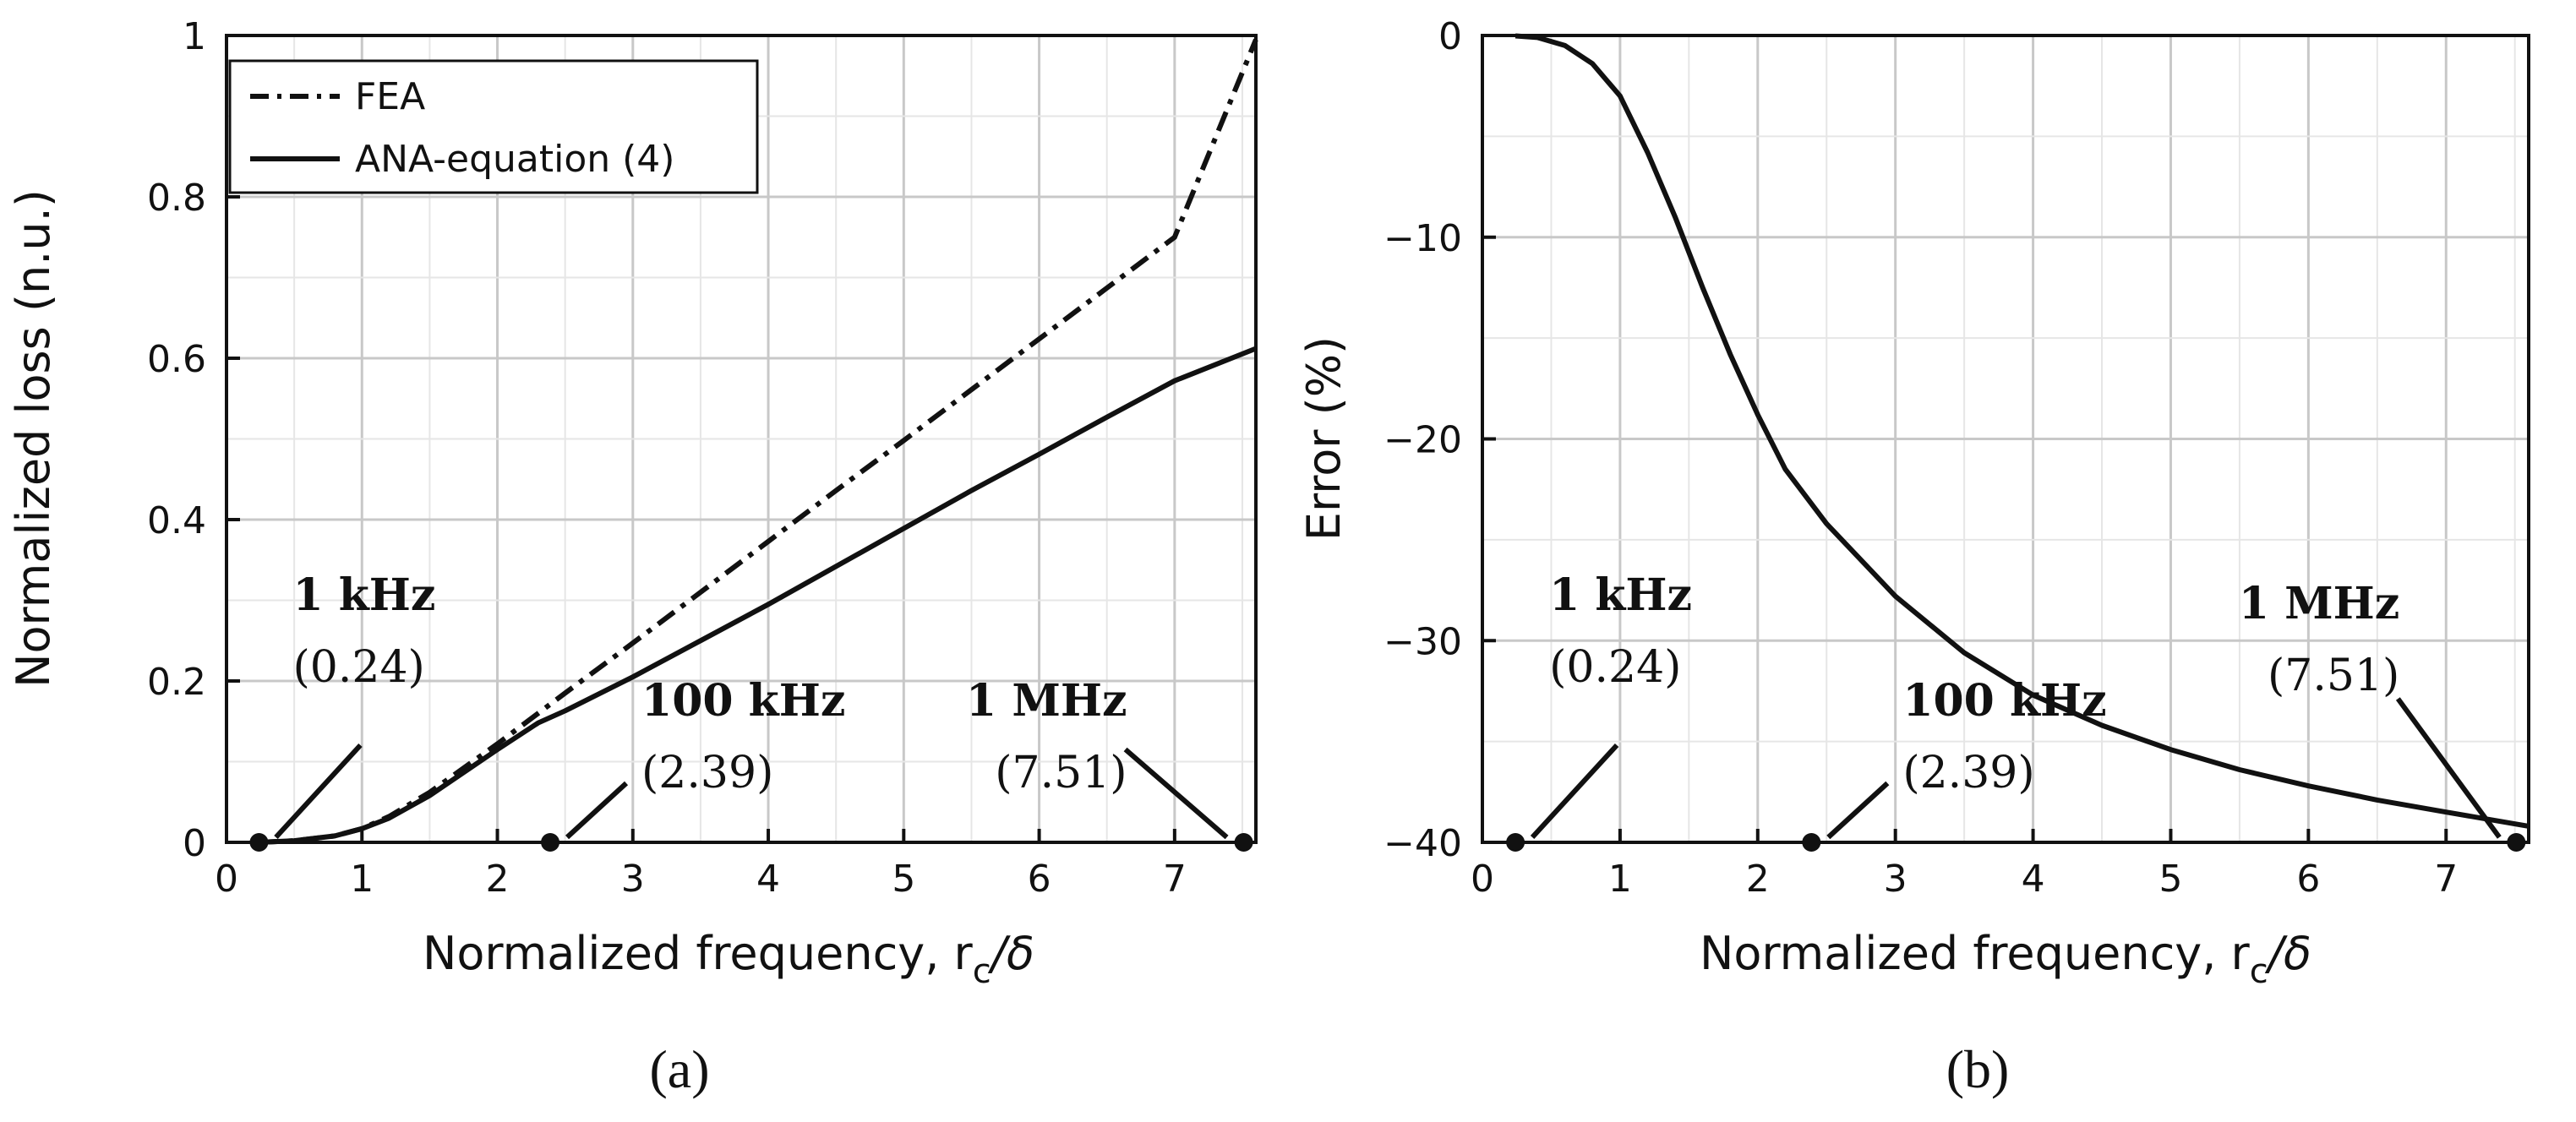 This screenshot has width=2576, height=1122. I want to click on legend: FEA ANA-equation (4), so click(493, 126).